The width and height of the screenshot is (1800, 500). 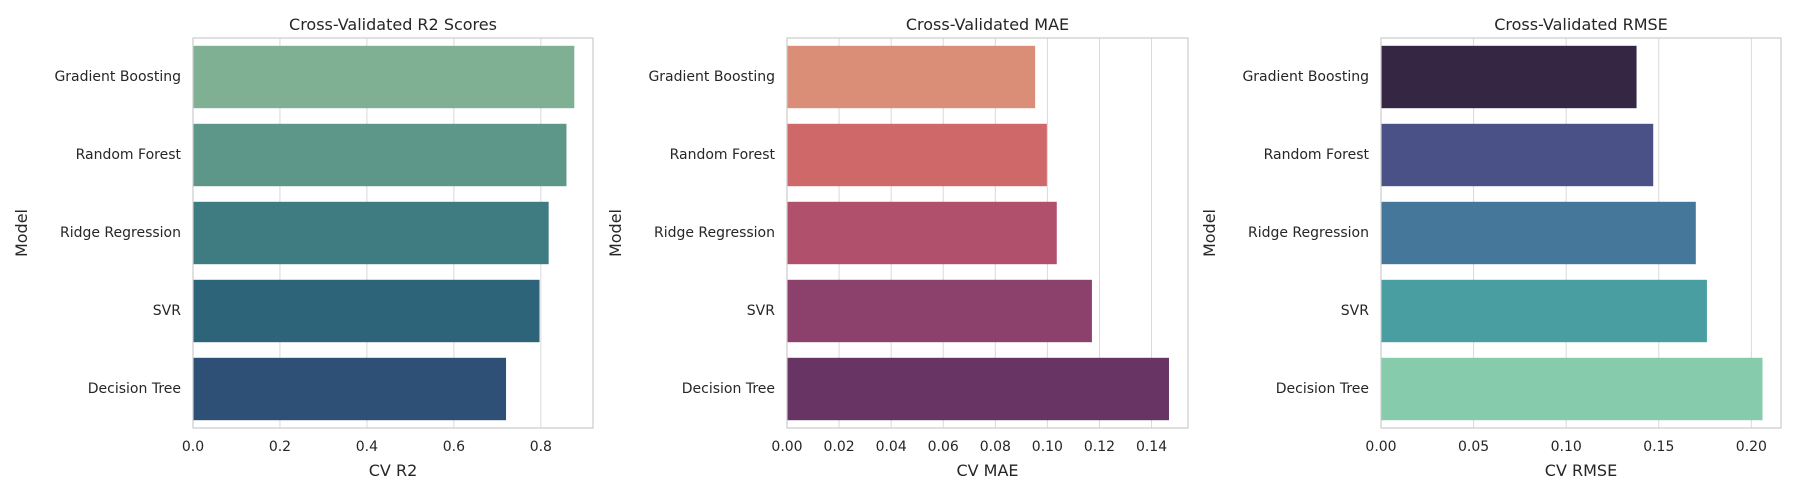 What do you see at coordinates (728, 389) in the screenshot?
I see `mae-y-tick-label: Decision Tree` at bounding box center [728, 389].